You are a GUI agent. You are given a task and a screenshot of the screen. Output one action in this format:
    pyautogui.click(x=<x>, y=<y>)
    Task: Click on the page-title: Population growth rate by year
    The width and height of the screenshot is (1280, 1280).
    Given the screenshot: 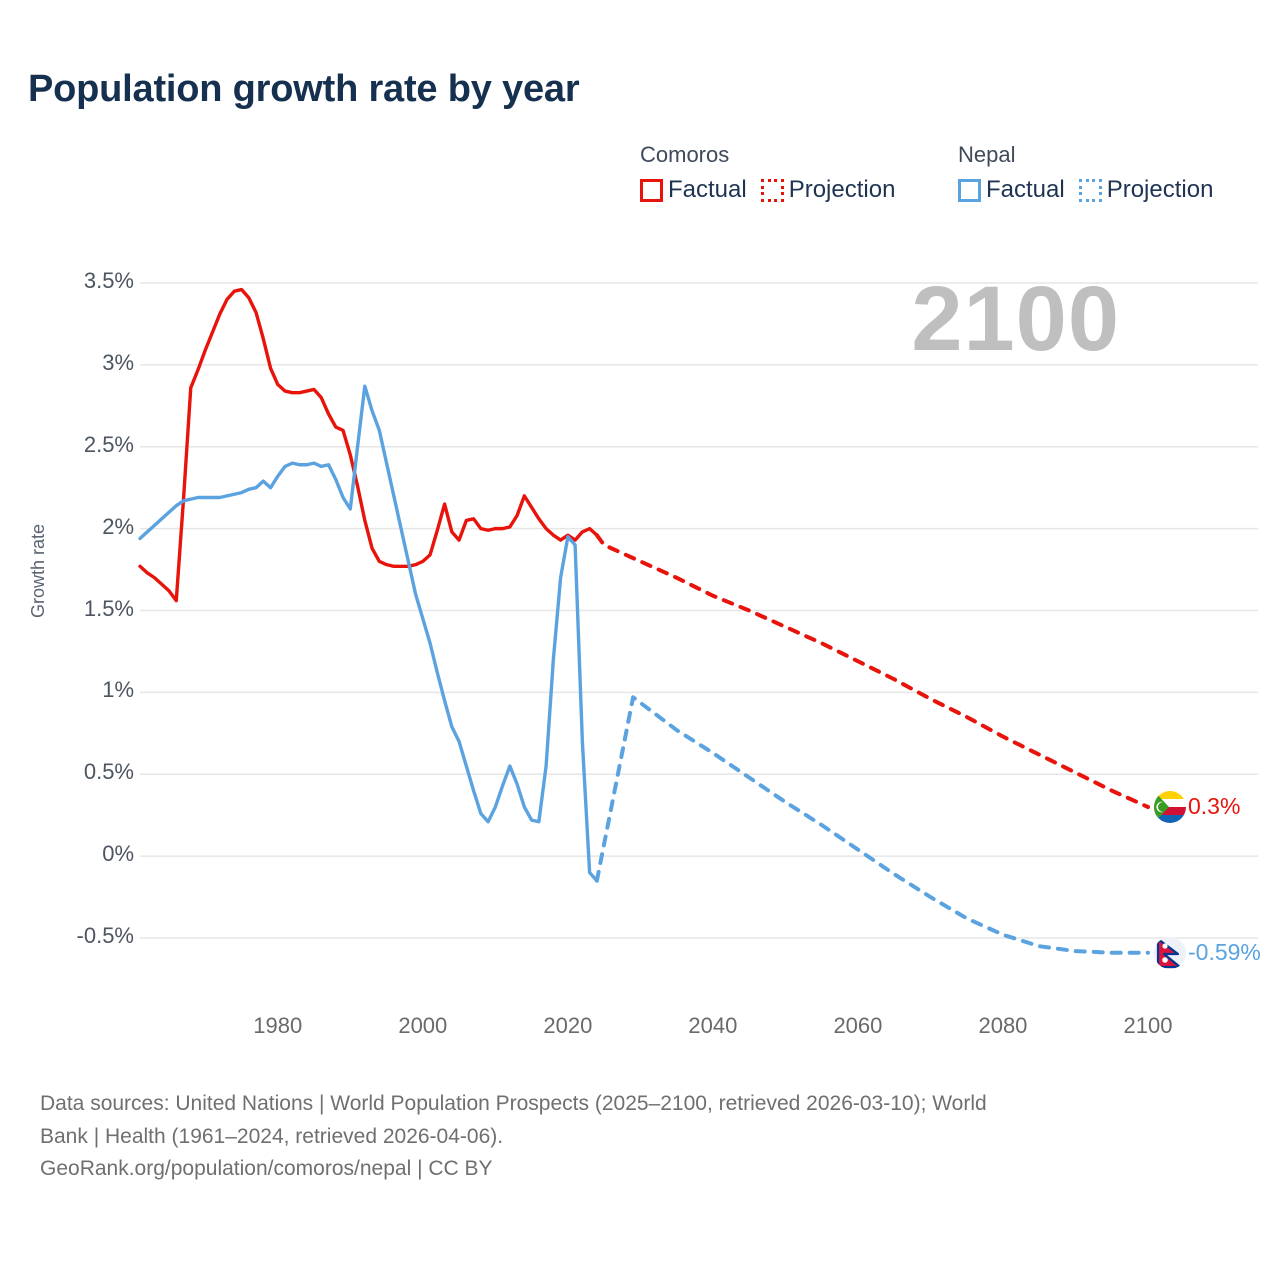 What is the action you would take?
    pyautogui.click(x=304, y=89)
    